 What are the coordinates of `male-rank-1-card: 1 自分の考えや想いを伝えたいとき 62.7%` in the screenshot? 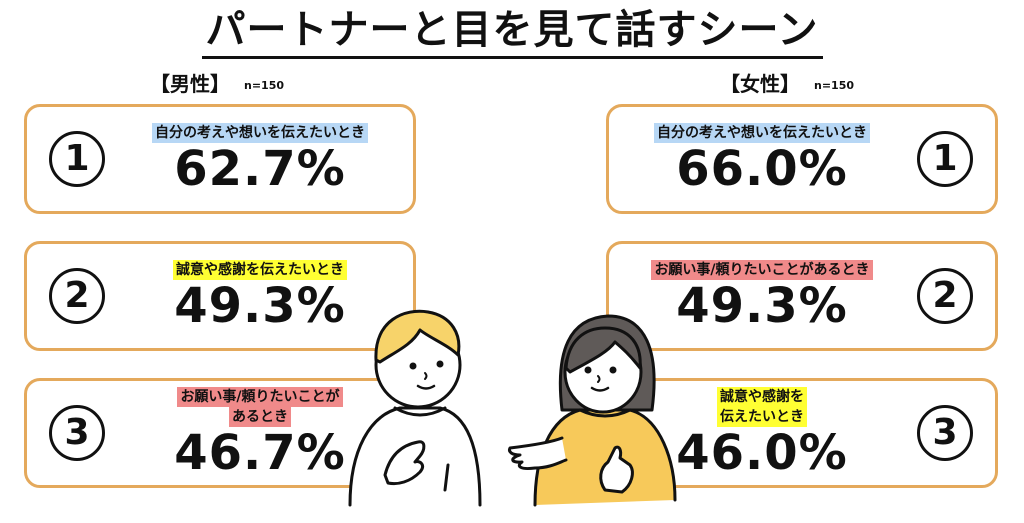 It's located at (220, 159).